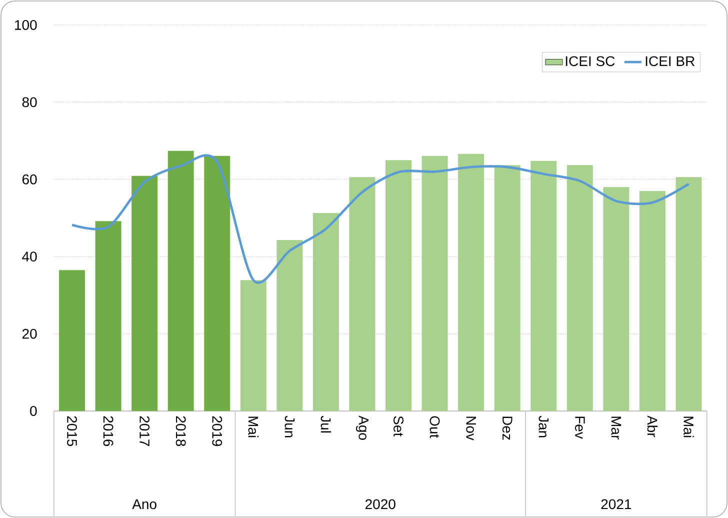 This screenshot has height=518, width=728. Describe the element at coordinates (217, 431) in the screenshot. I see `x-tick-label: 2019` at that location.